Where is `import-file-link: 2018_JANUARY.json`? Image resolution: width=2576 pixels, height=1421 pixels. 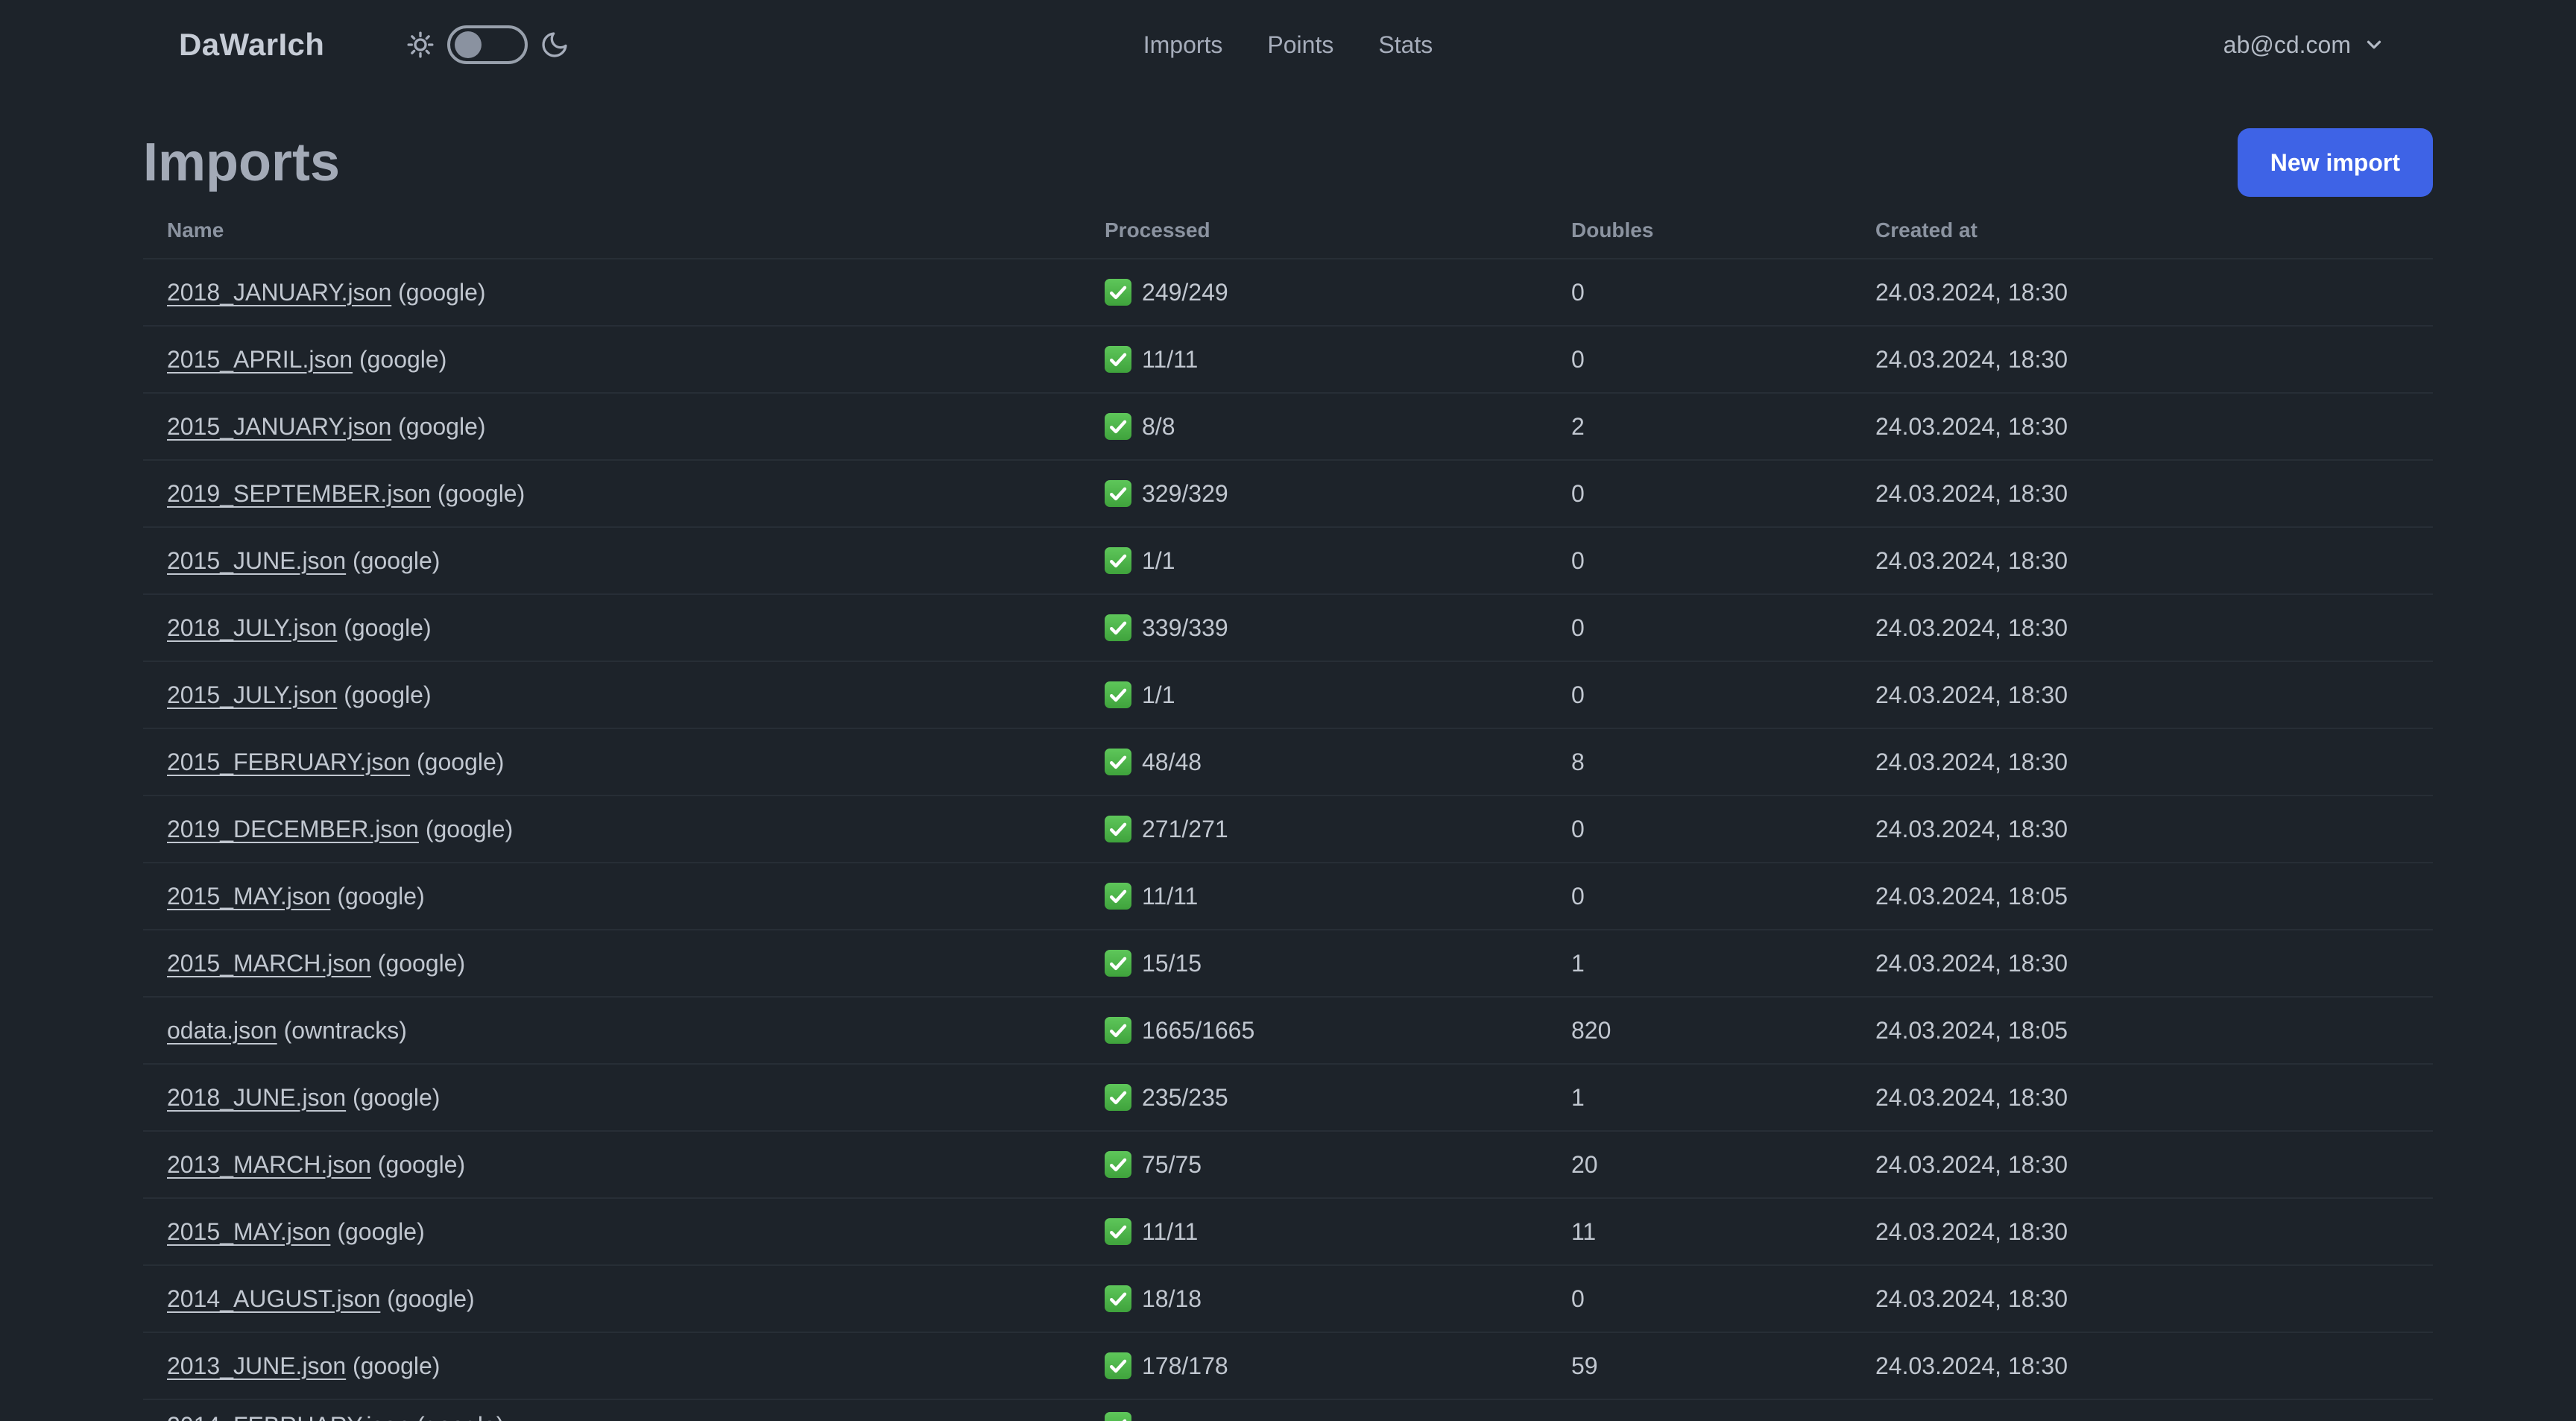 import-file-link: 2018_JANUARY.json is located at coordinates (279, 292).